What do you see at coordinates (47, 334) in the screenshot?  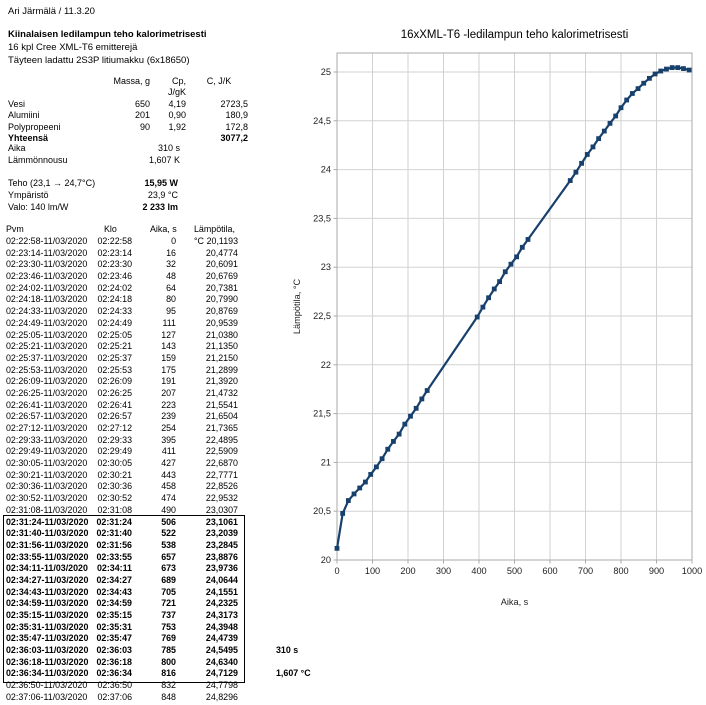 I see `cell-date: 02:25:05-11/03/2020` at bounding box center [47, 334].